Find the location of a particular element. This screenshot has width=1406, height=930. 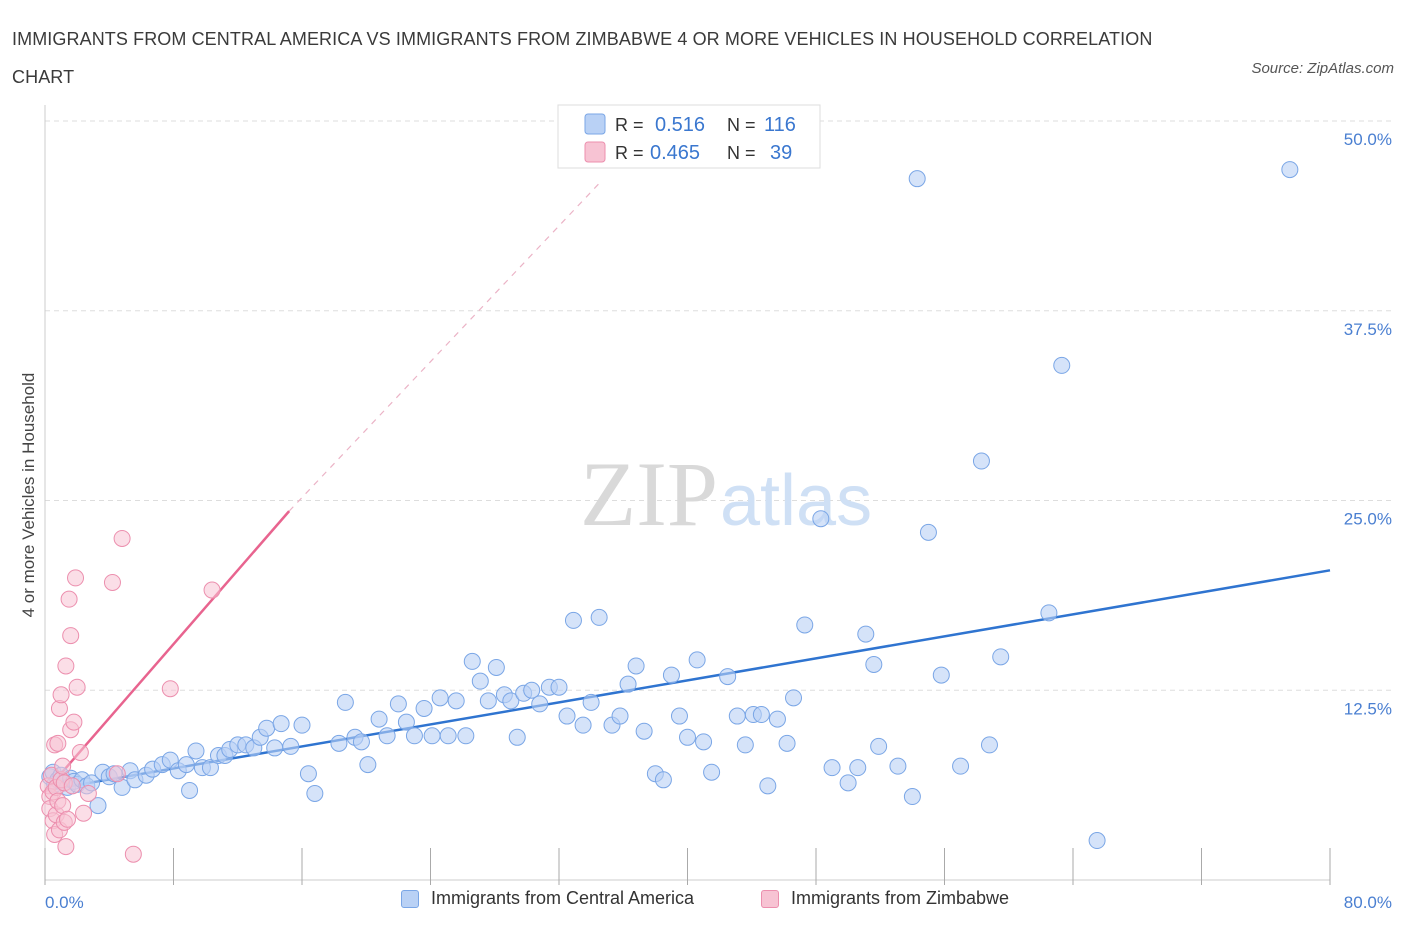

y-tick-label-0: 12.5% is located at coordinates (1368, 708).